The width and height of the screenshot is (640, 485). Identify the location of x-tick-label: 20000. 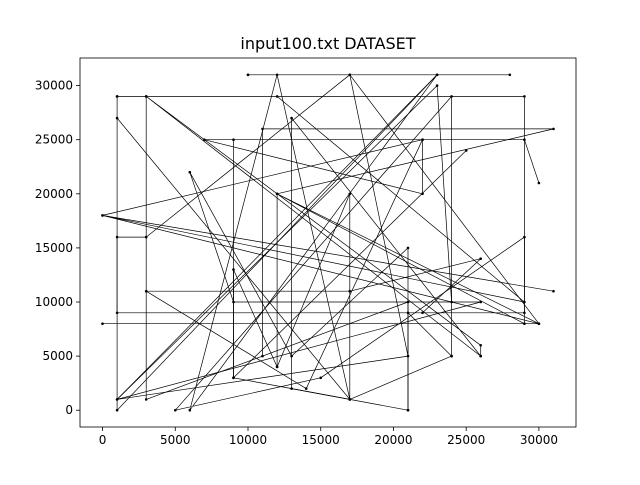
(393, 440).